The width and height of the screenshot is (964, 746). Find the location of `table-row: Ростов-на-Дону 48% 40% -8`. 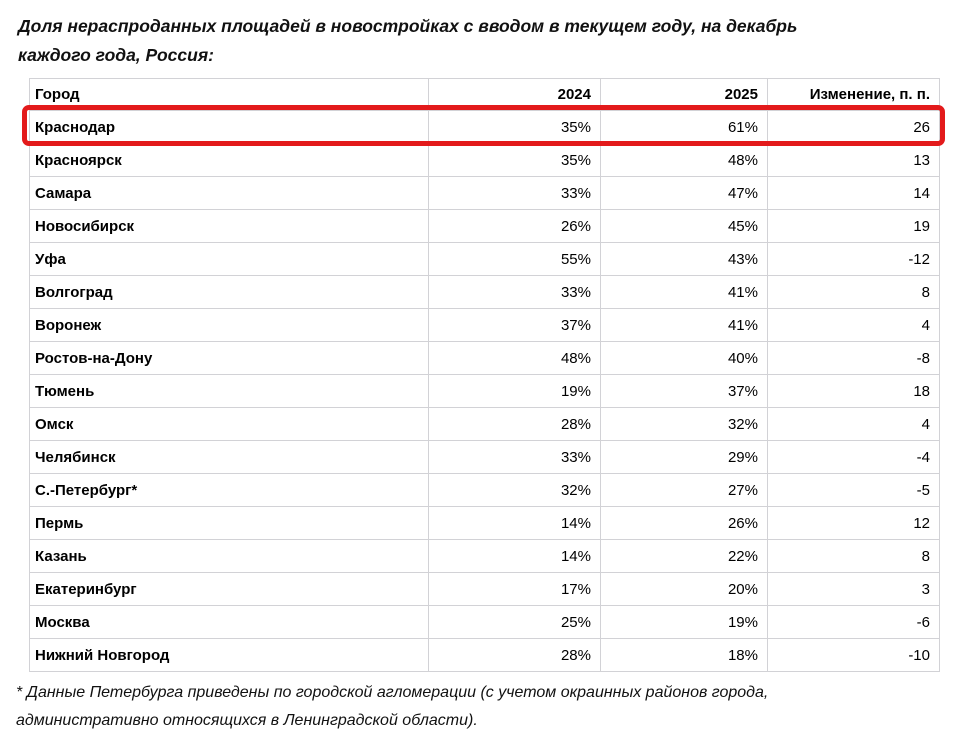

table-row: Ростов-на-Дону 48% 40% -8 is located at coordinates (484, 358).